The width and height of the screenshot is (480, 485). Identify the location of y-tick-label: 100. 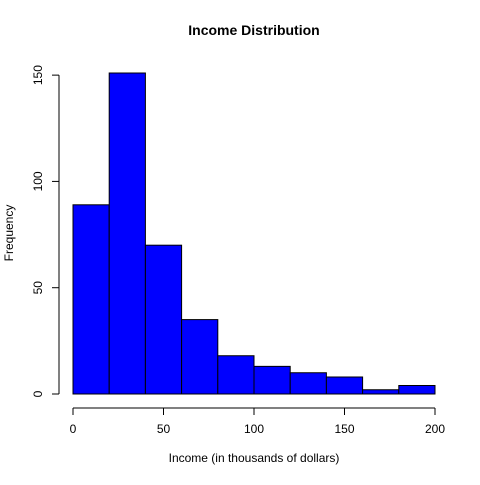
(38, 181).